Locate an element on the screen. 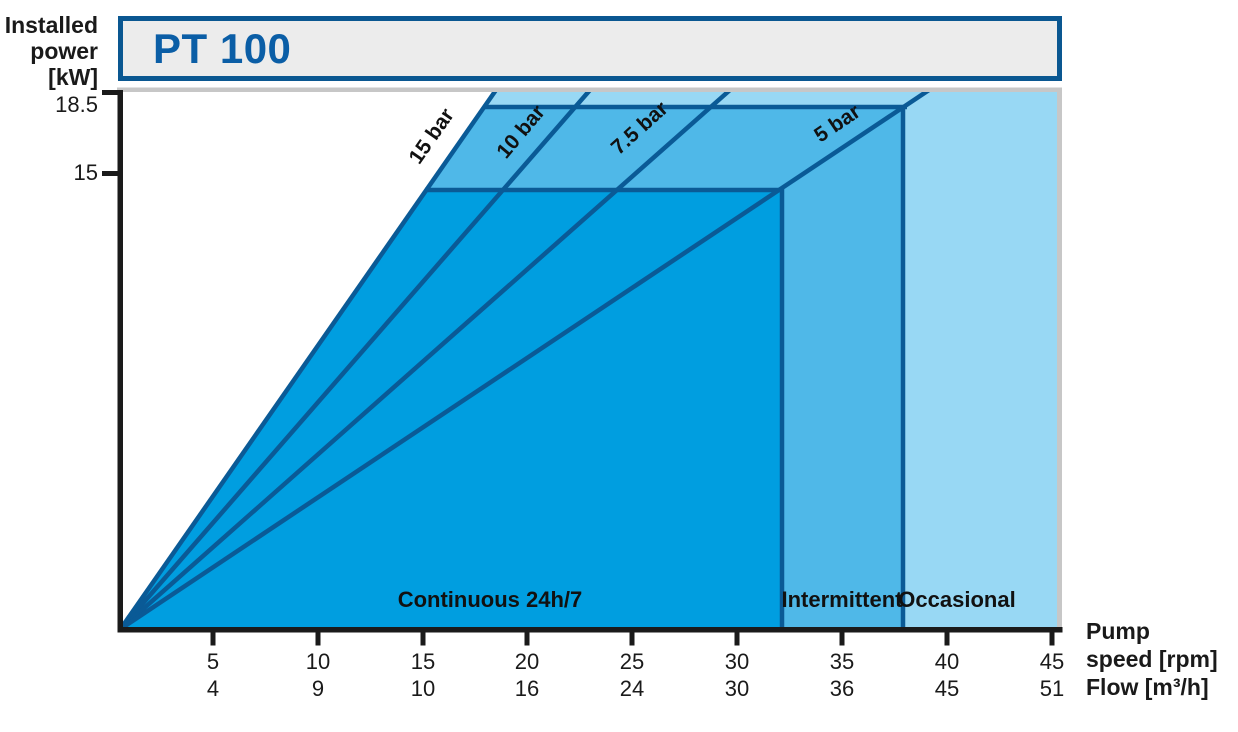  x-tick-label-rpm: 25 is located at coordinates (632, 661).